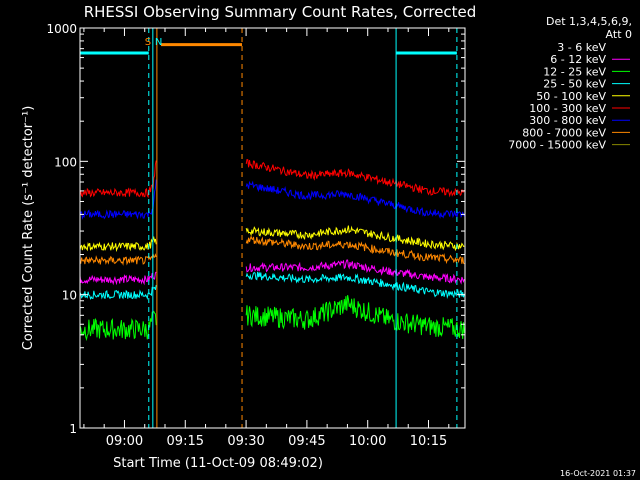 Image resolution: width=640 pixels, height=480 pixels. What do you see at coordinates (245, 441) in the screenshot?
I see `x-tick-label: 09:30` at bounding box center [245, 441].